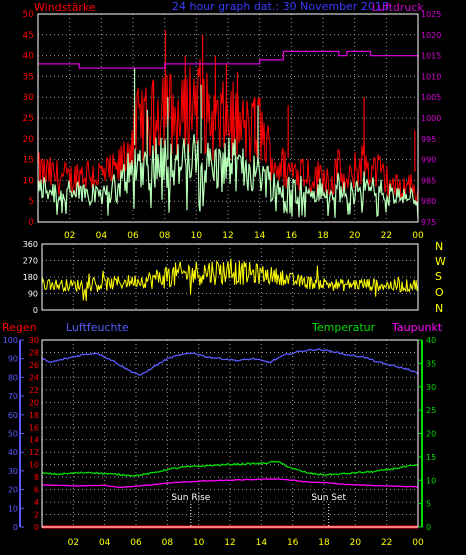  I want to click on compass-n-top: N, so click(439, 246).